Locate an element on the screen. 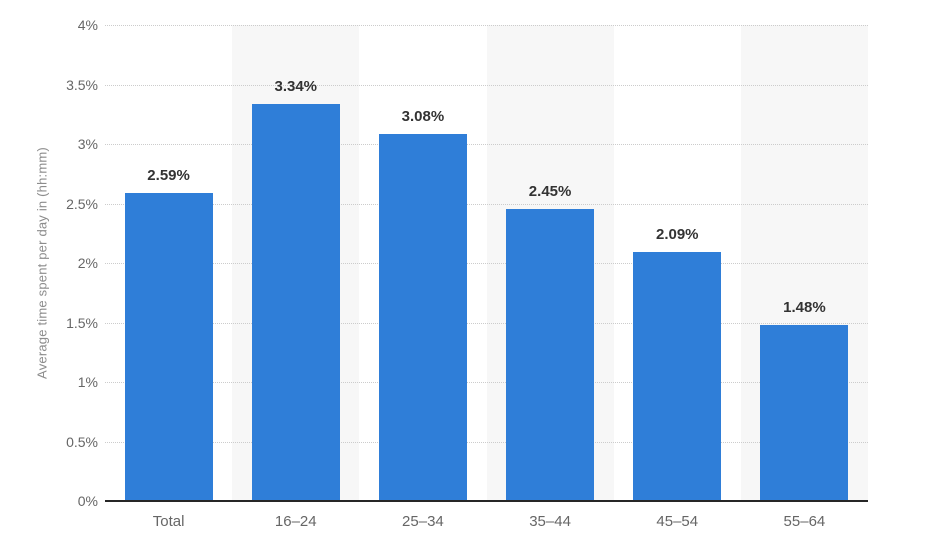 The width and height of the screenshot is (931, 541). y-axis-tick-labels: 0% 0.5% 1% 1.5% 2% 2.5% 3% 3.5% 4% is located at coordinates (49, 263).